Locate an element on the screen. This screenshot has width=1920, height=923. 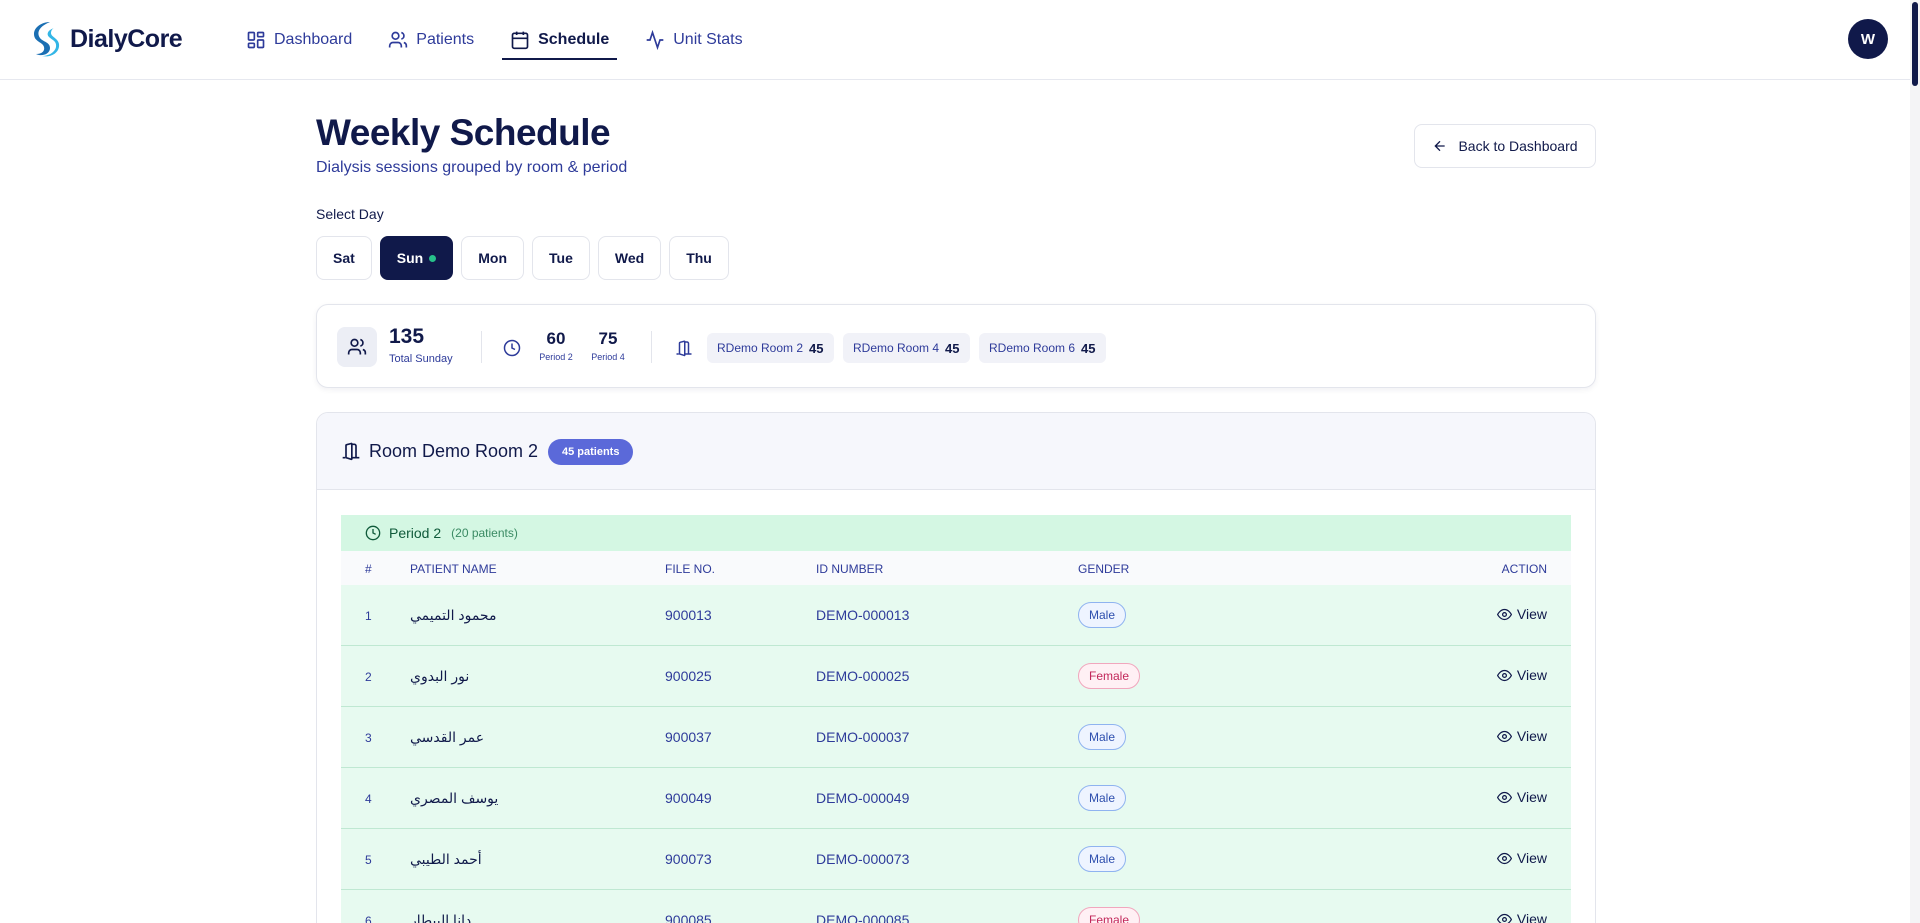
patient-name: عمر القدسي is located at coordinates (447, 737).